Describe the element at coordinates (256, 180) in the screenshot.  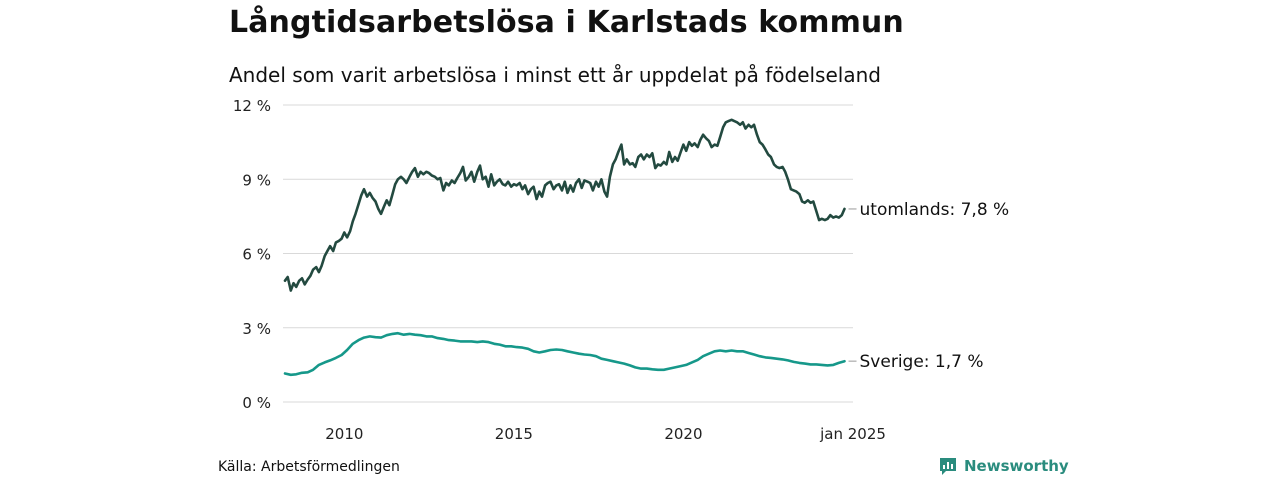
I see `y-tick-label: 9 %` at that location.